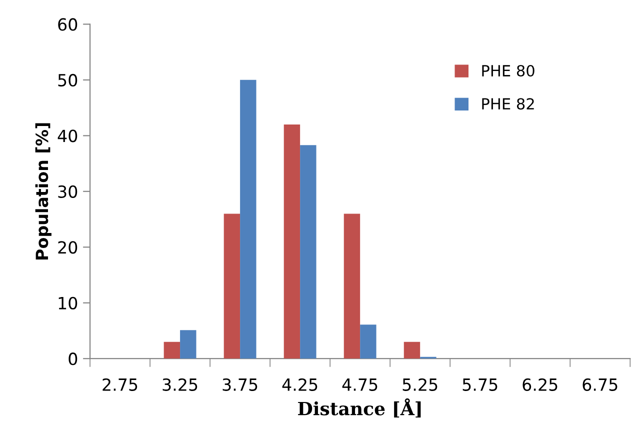  I want to click on y-tick-label: 10, so click(68, 303).